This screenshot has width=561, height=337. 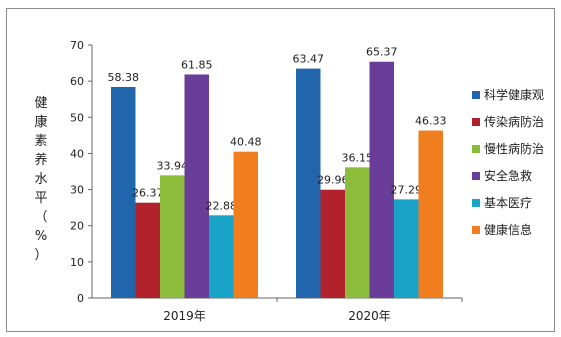 I want to click on y-tick-label: 70, so click(x=77, y=45).